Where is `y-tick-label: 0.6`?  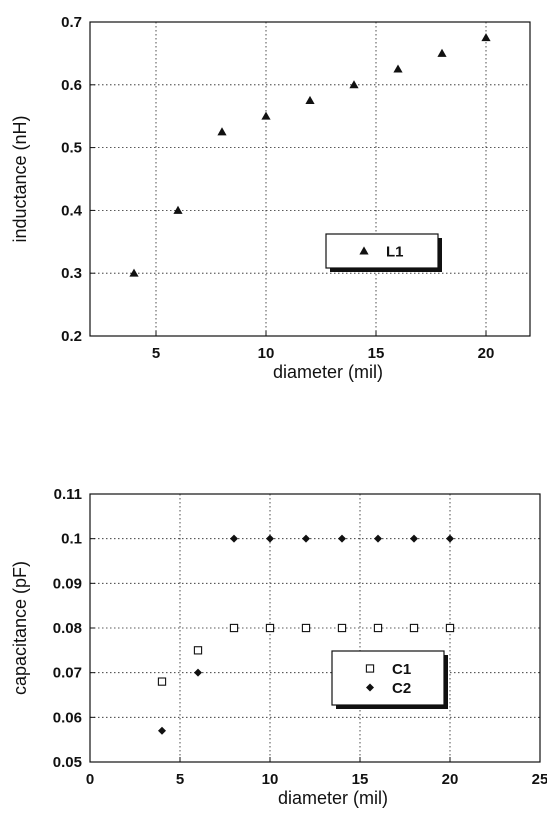
y-tick-label: 0.6 is located at coordinates (71, 85).